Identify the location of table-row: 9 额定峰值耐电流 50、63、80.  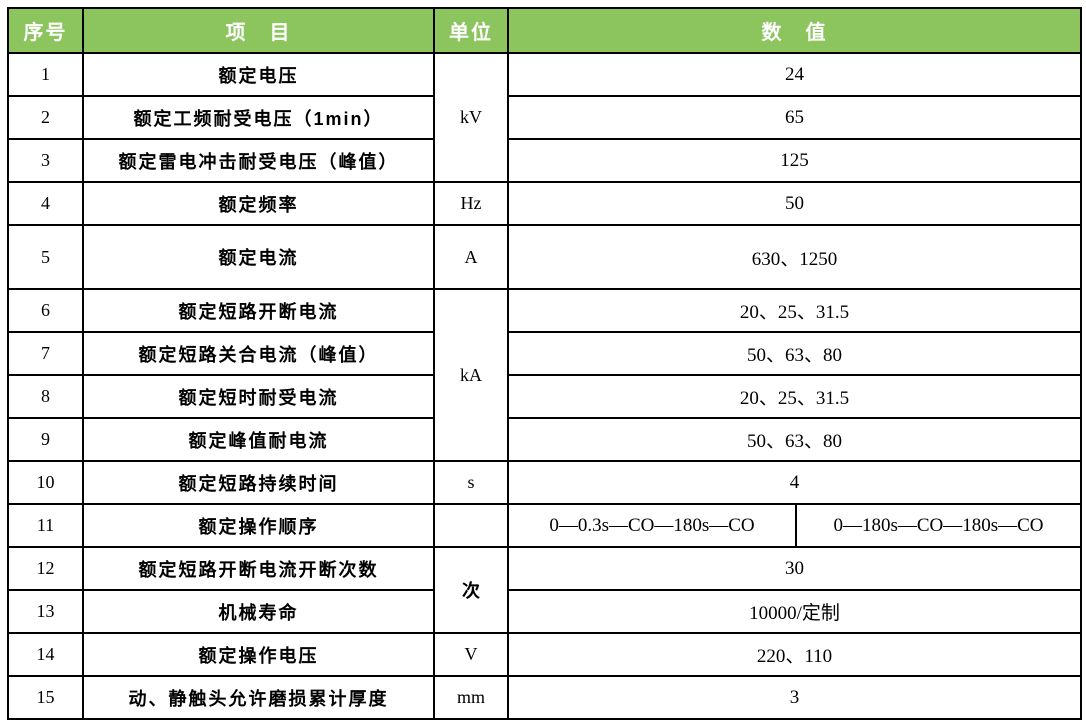
(544, 439).